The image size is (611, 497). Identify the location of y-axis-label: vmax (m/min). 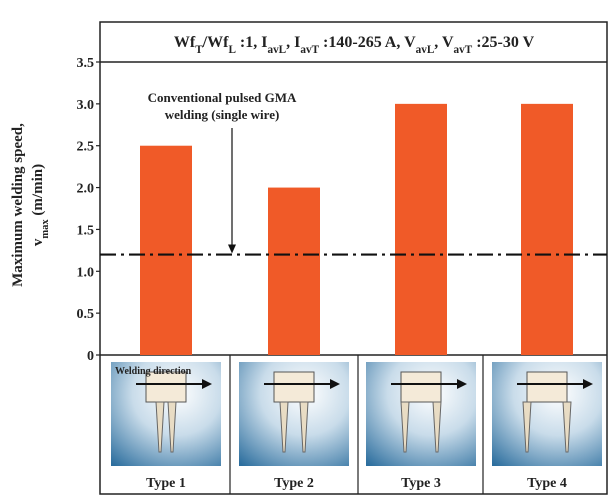
(40, 205).